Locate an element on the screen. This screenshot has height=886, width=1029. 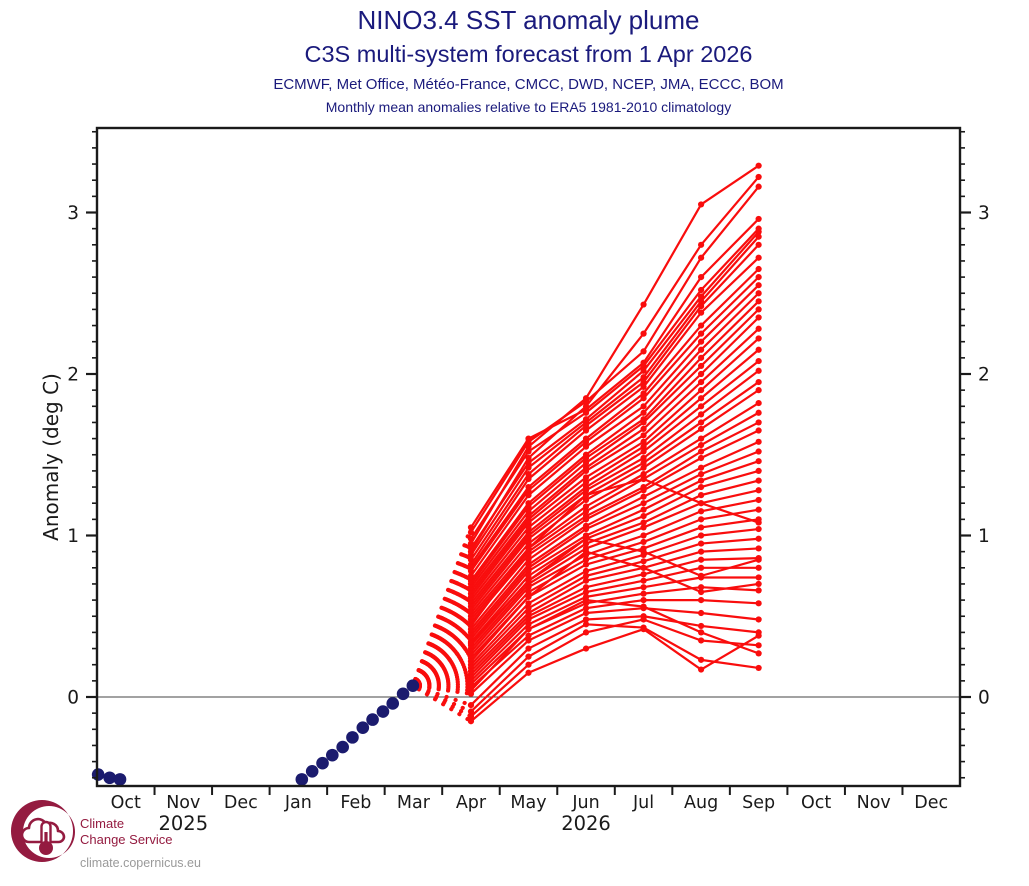
x-month-label: Jan is located at coordinates (298, 803).